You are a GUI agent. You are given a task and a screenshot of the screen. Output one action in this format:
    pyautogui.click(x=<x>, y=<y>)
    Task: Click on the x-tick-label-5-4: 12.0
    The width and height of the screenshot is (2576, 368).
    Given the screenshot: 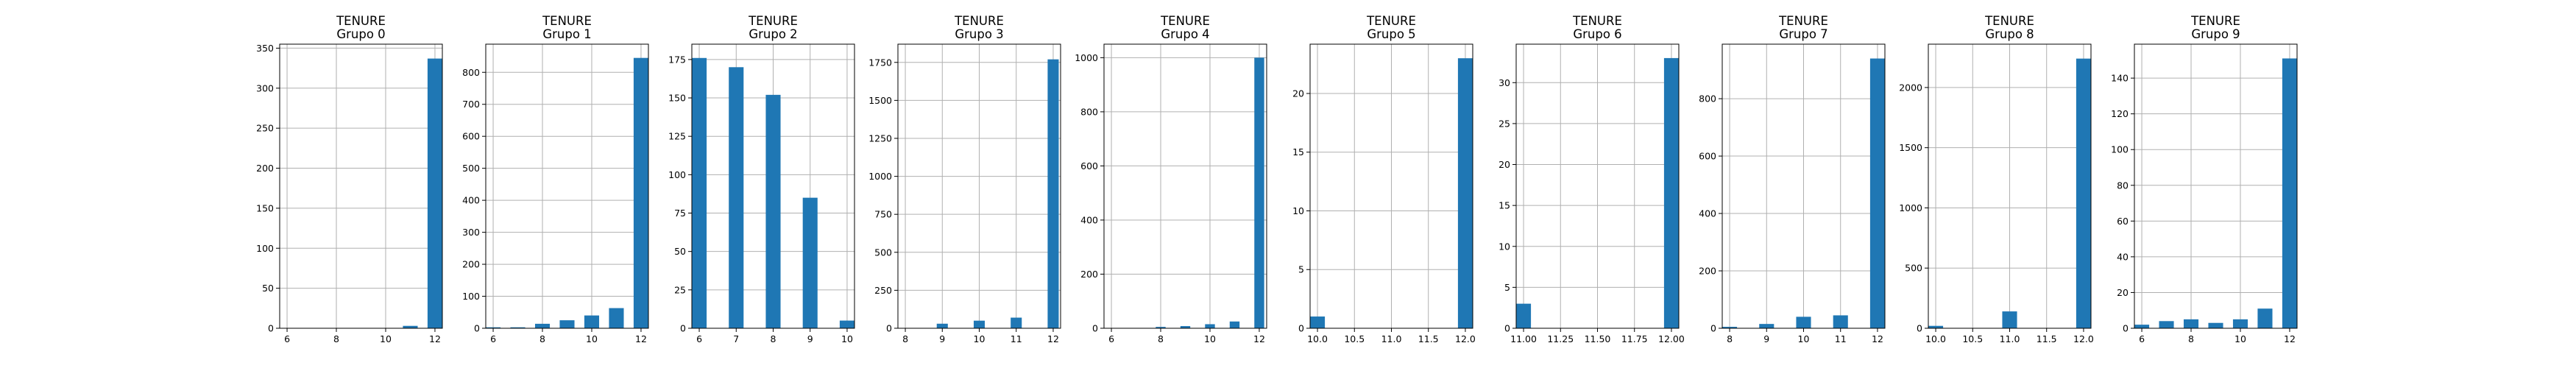 What is the action you would take?
    pyautogui.click(x=1465, y=338)
    